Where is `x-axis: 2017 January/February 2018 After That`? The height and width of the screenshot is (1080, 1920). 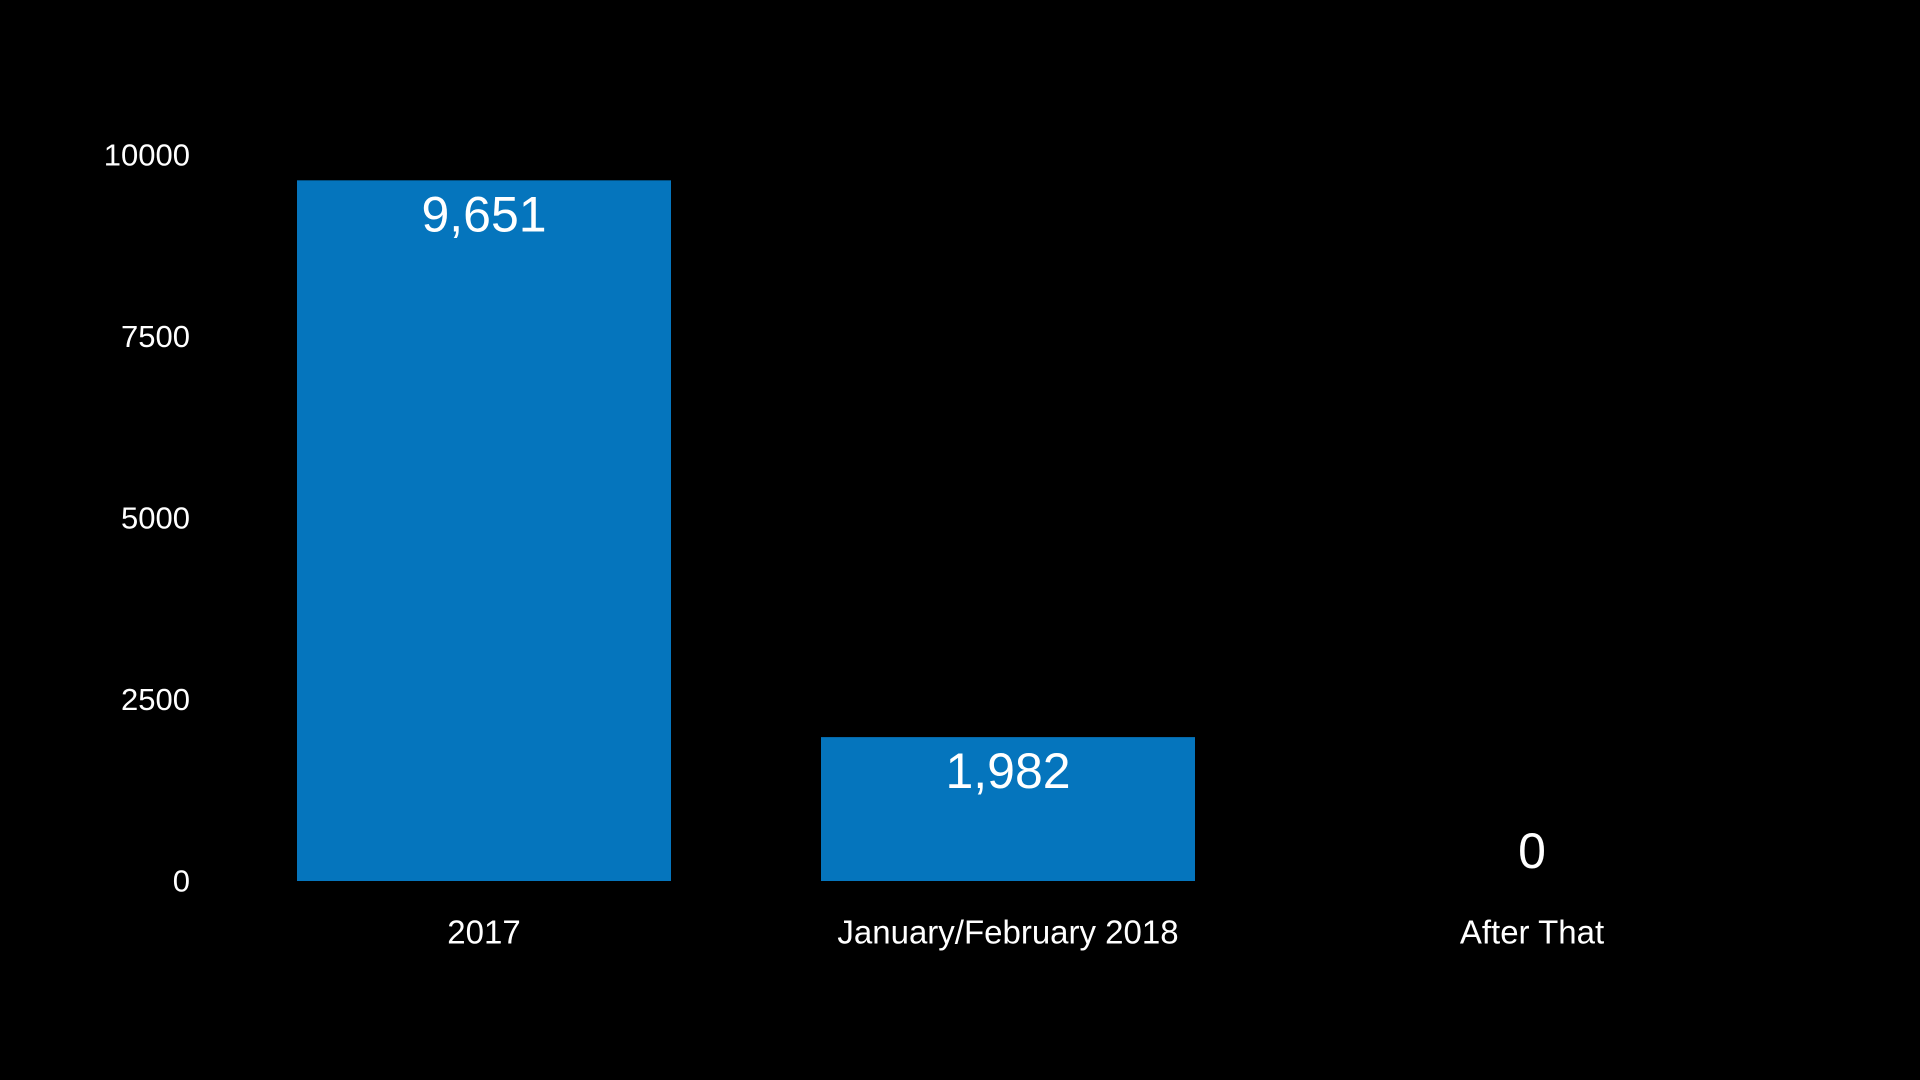 x-axis: 2017 January/February 2018 After That is located at coordinates (1025, 932).